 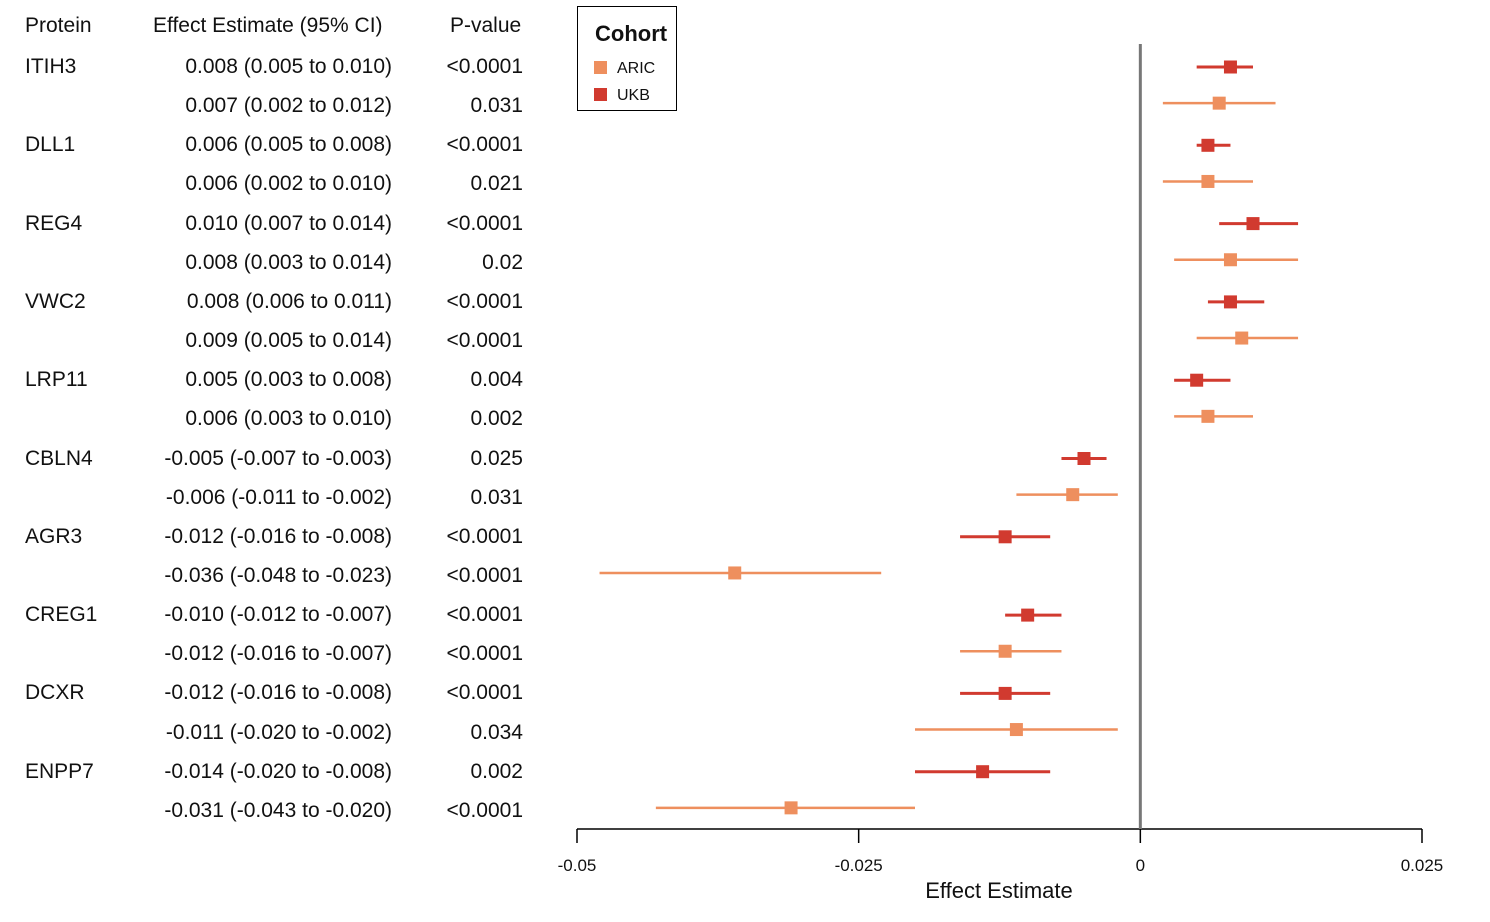 What do you see at coordinates (859, 865) in the screenshot?
I see `x-tick-label: -0.025` at bounding box center [859, 865].